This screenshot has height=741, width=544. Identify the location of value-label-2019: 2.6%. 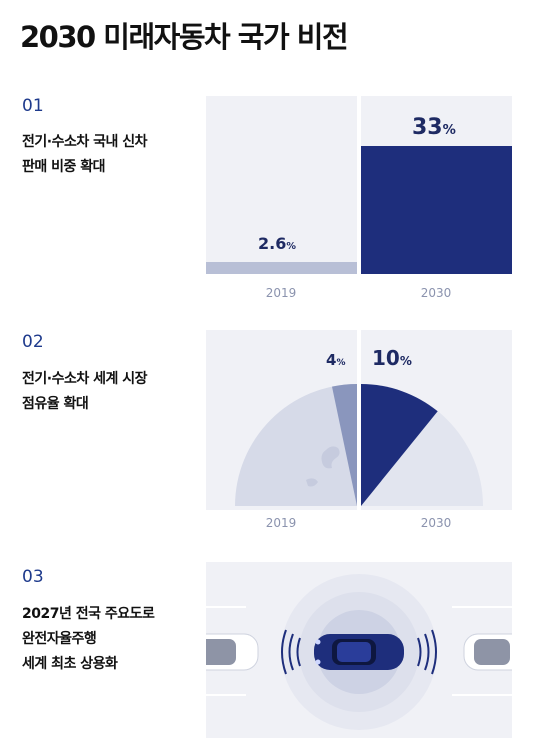
(277, 243).